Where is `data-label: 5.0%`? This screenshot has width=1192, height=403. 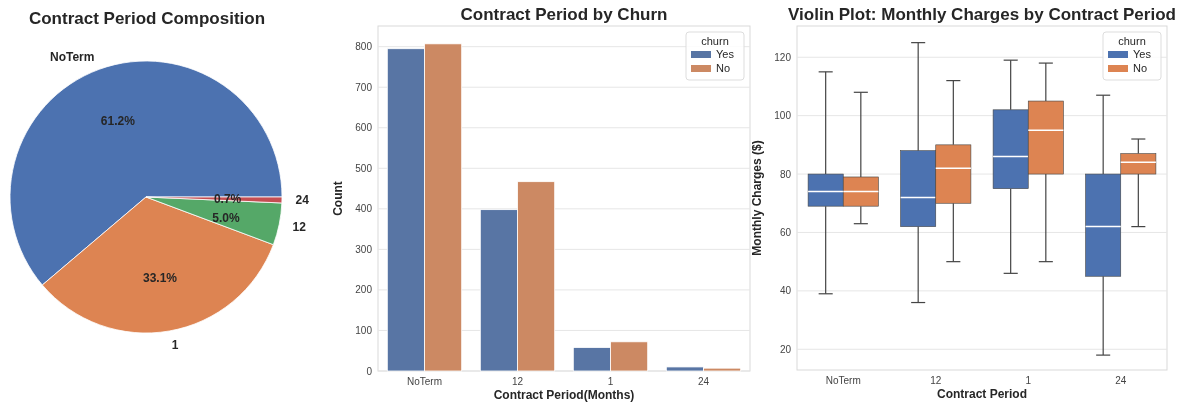
data-label: 5.0% is located at coordinates (226, 218).